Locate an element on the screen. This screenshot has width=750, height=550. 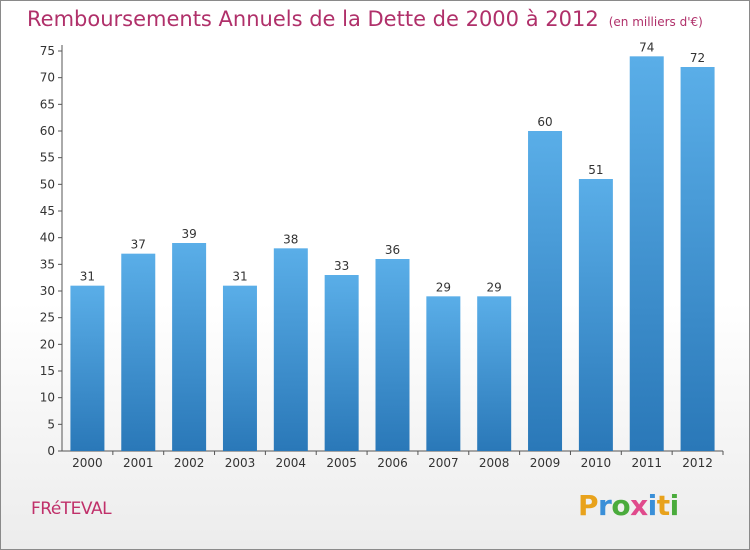
data-label: 38 is located at coordinates (290, 239).